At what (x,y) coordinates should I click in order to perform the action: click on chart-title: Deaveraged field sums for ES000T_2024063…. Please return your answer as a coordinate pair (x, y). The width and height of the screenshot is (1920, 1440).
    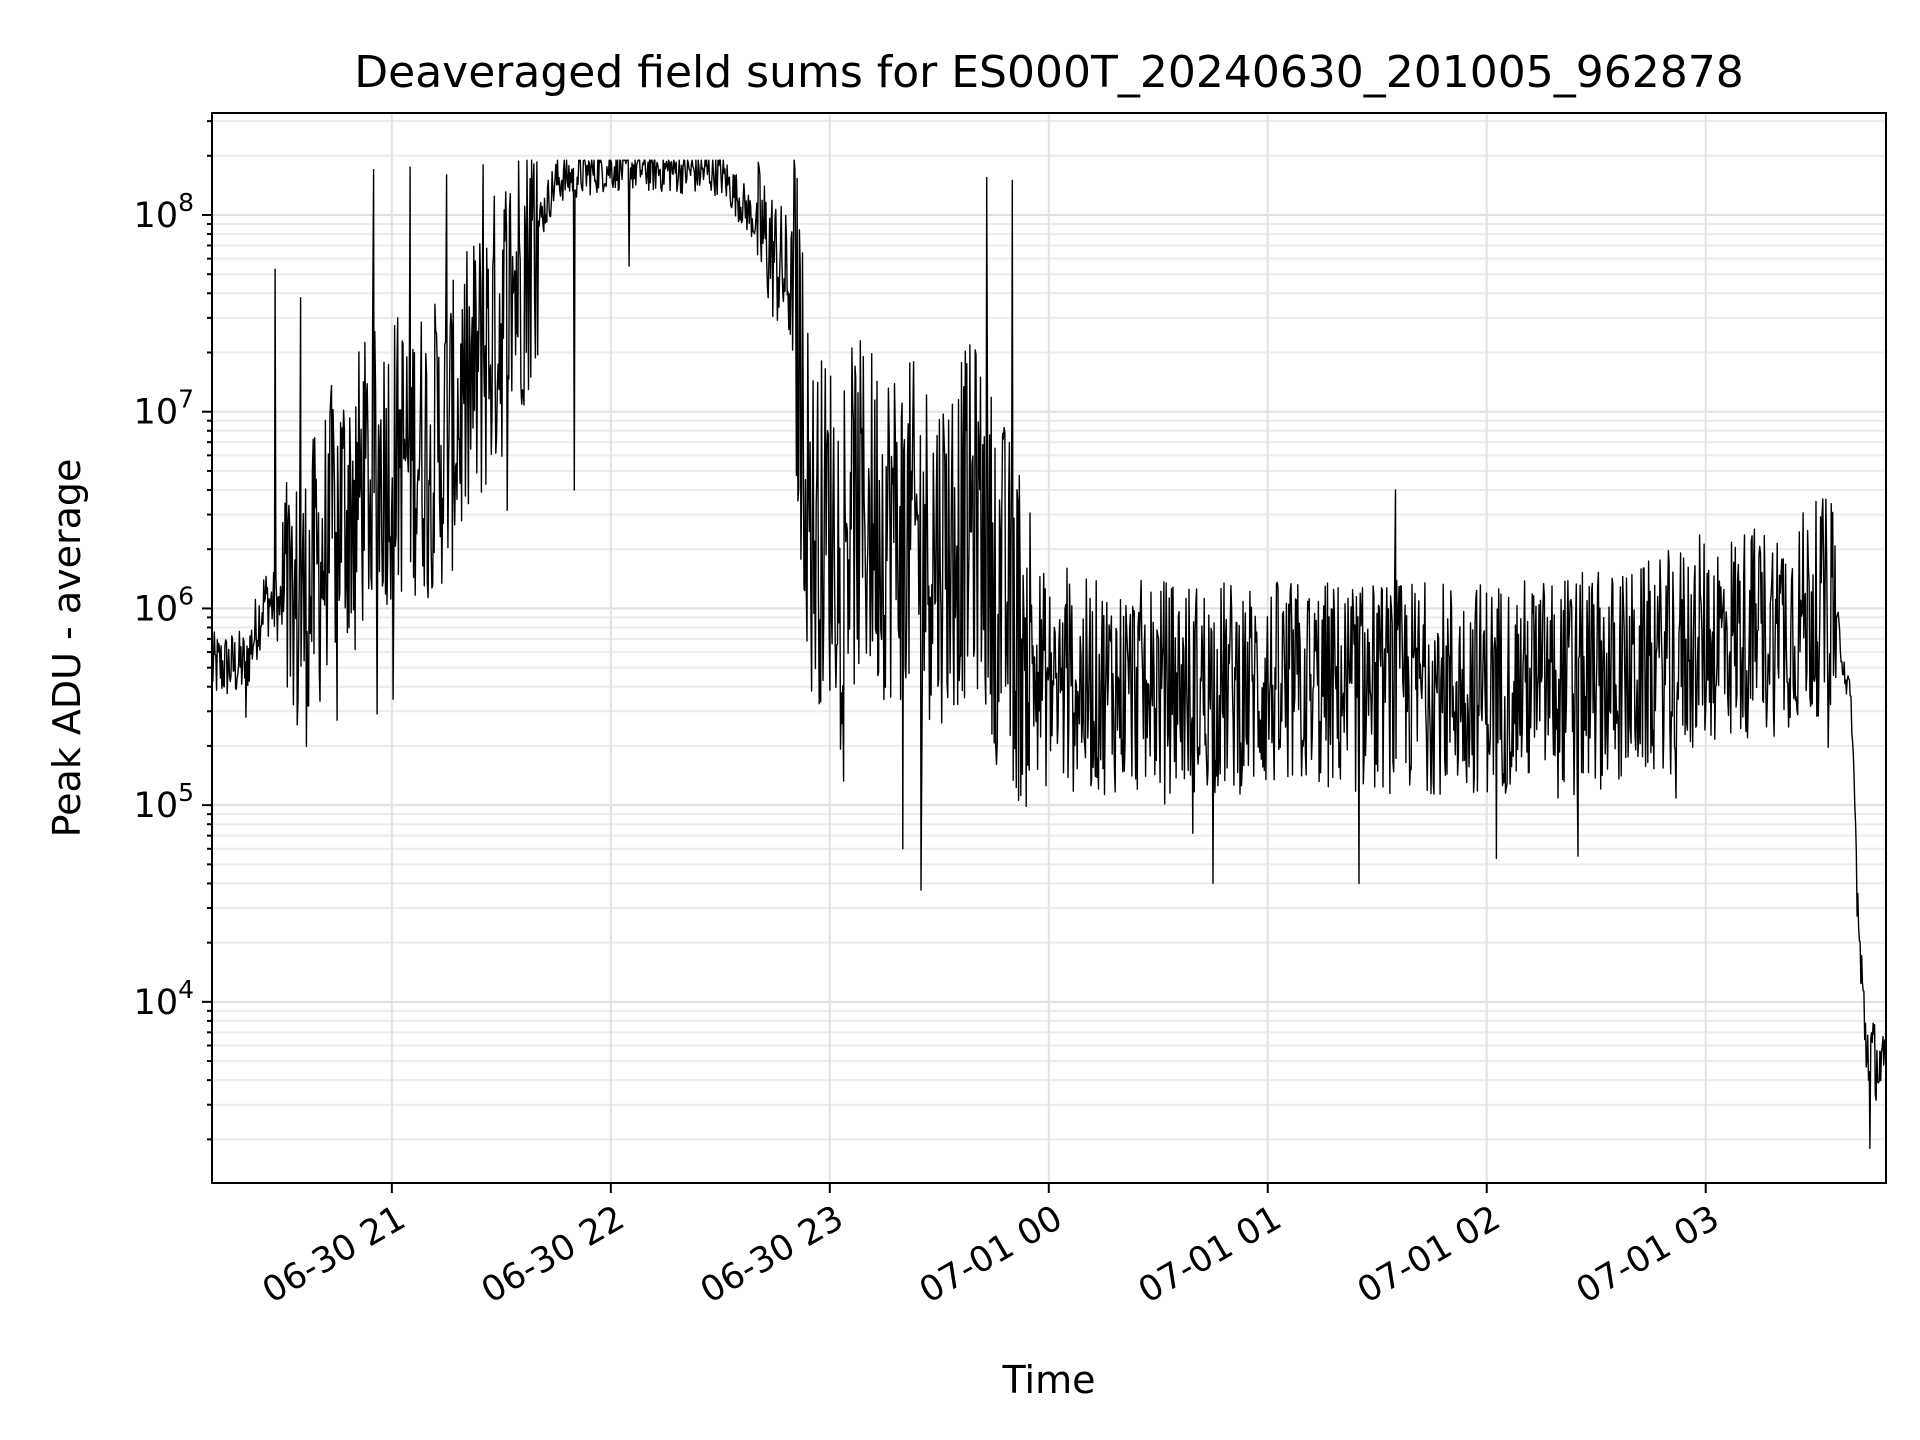
    Looking at the image, I should click on (1048, 72).